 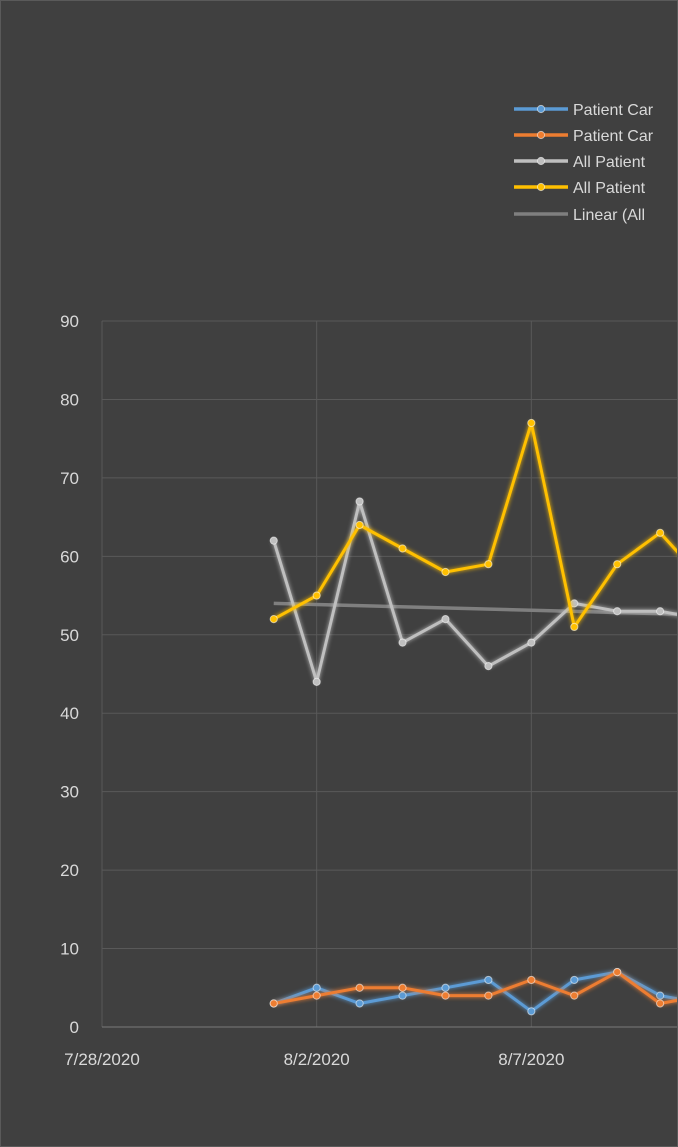 What do you see at coordinates (531, 1059) in the screenshot?
I see `x-tick-label: 8/7/2020` at bounding box center [531, 1059].